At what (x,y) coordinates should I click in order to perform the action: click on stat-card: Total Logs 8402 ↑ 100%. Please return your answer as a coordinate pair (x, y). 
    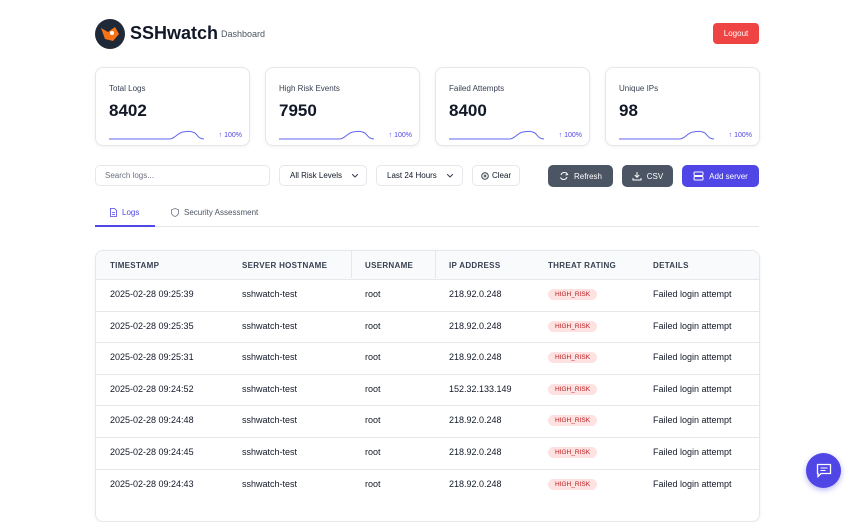
    Looking at the image, I should click on (172, 106).